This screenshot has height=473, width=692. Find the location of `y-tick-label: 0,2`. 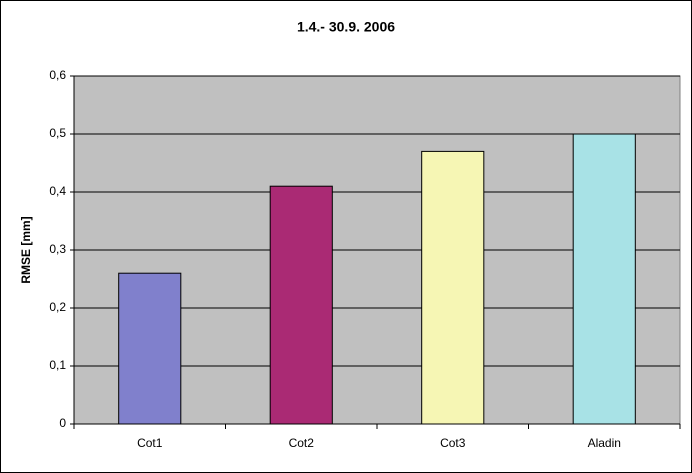

y-tick-label: 0,2 is located at coordinates (57, 307).